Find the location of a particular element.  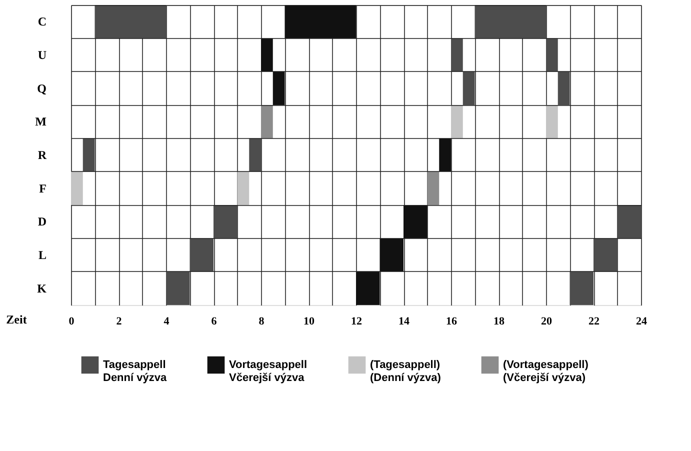

x-tick-label: 14 is located at coordinates (404, 322).